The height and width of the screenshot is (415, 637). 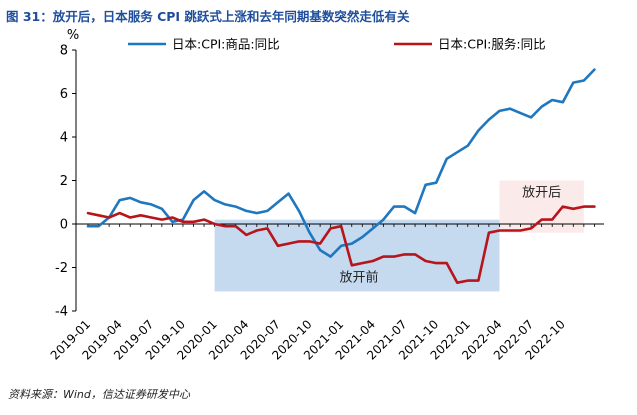 I want to click on y-tick-label: 4, so click(x=64, y=138).